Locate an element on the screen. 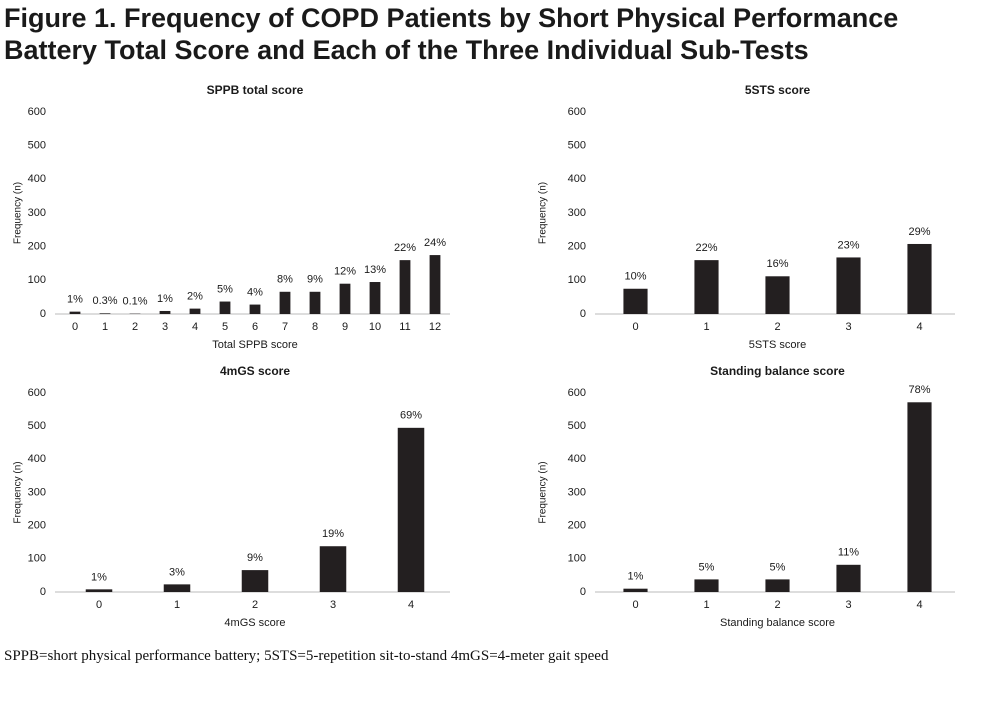 The width and height of the screenshot is (1000, 706). percent-label: 16% is located at coordinates (777, 264).